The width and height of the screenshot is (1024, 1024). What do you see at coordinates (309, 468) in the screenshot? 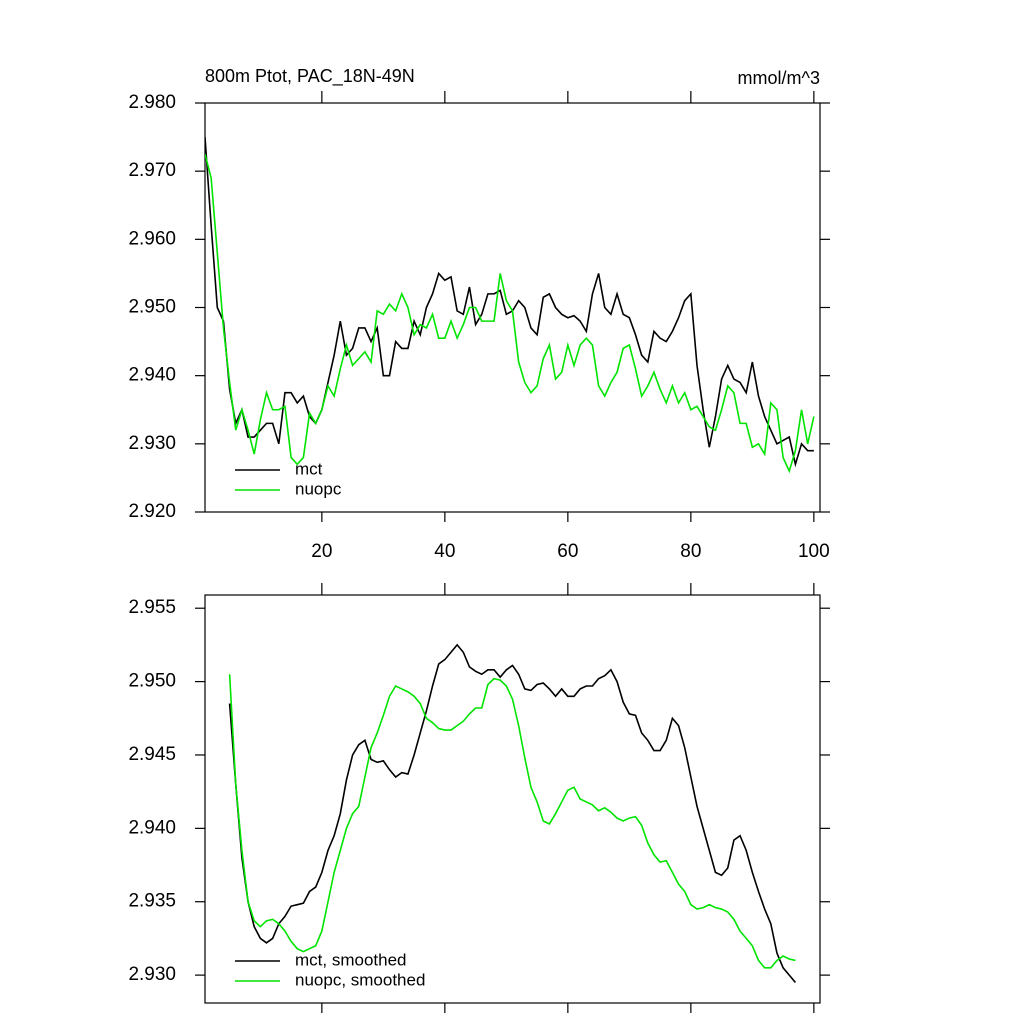
I see `legend-label: mct` at bounding box center [309, 468].